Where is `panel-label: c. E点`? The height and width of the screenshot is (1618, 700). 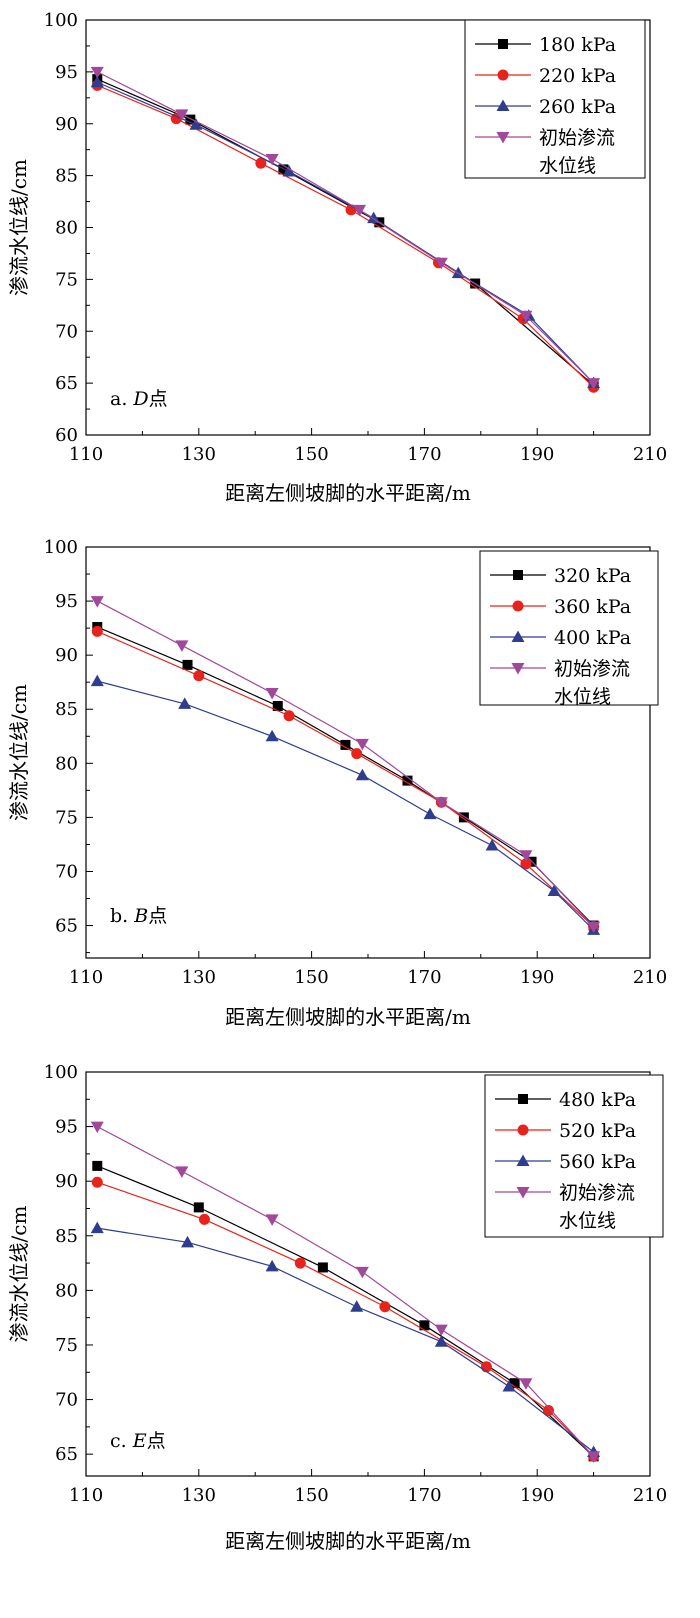 panel-label: c. E点 is located at coordinates (138, 1441).